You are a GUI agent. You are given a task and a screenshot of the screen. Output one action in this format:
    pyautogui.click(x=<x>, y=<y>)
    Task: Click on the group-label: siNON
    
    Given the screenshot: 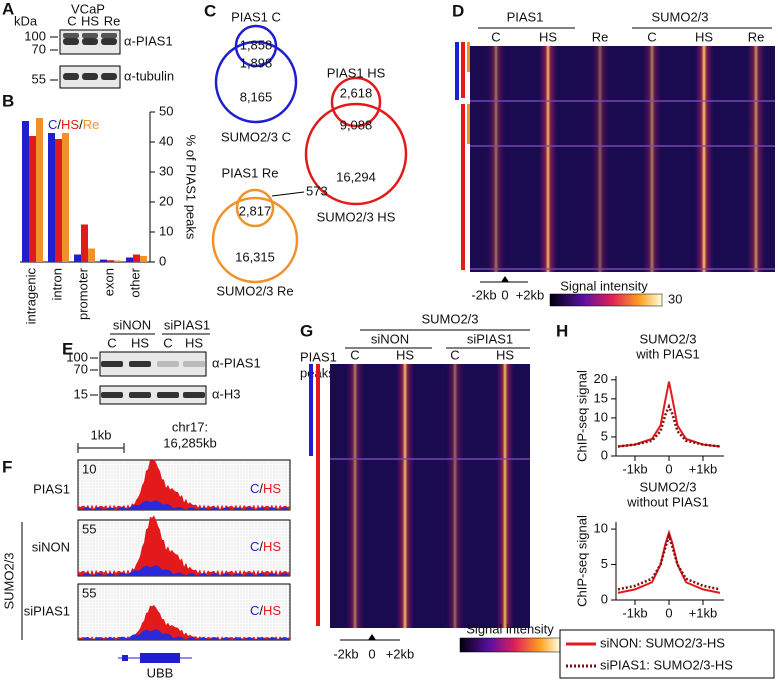 What is the action you would take?
    pyautogui.click(x=132, y=324)
    